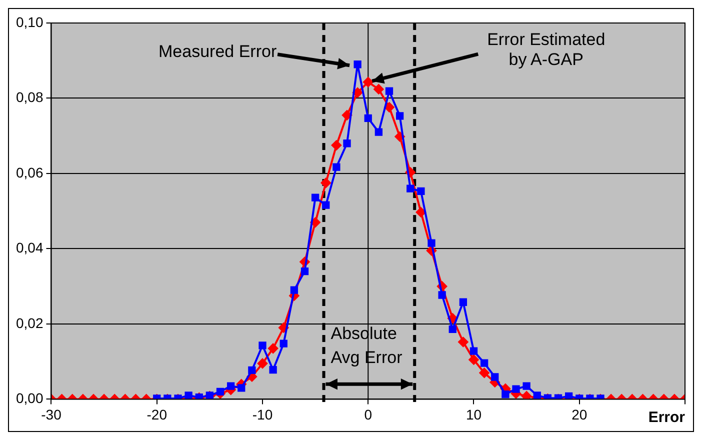 The height and width of the screenshot is (440, 702). I want to click on x-tick-label: 10, so click(474, 414).